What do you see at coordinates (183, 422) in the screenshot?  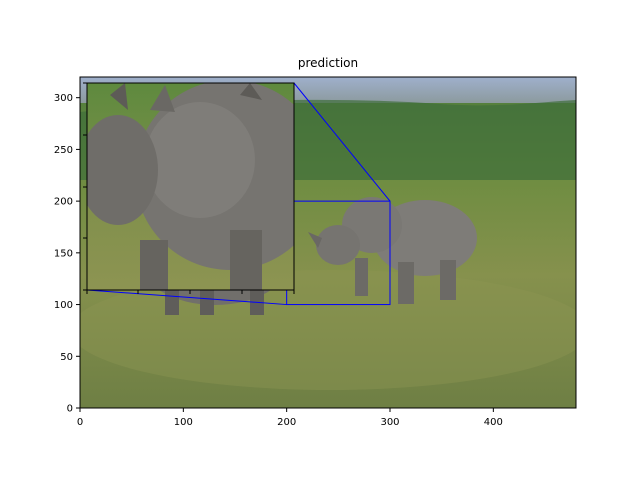 I see `x-tick-label: 100` at bounding box center [183, 422].